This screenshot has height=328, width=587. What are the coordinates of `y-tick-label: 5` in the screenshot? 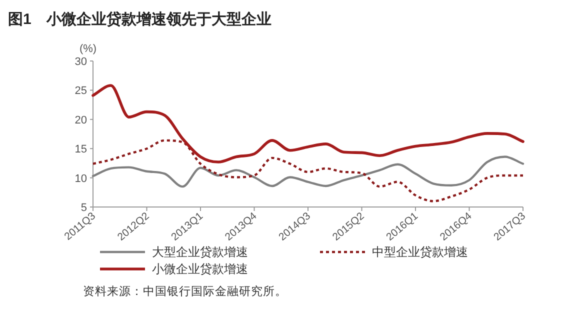 It's located at (83, 208).